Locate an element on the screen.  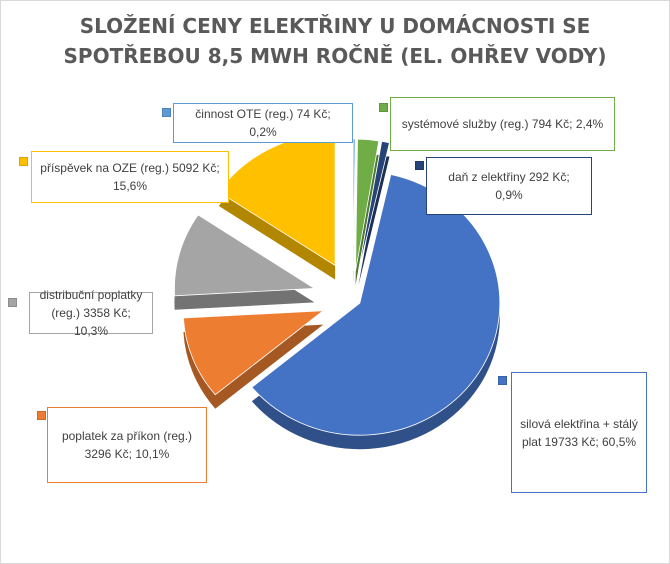
pie-slice-poplatek-za-prikon is located at coordinates (253, 353).